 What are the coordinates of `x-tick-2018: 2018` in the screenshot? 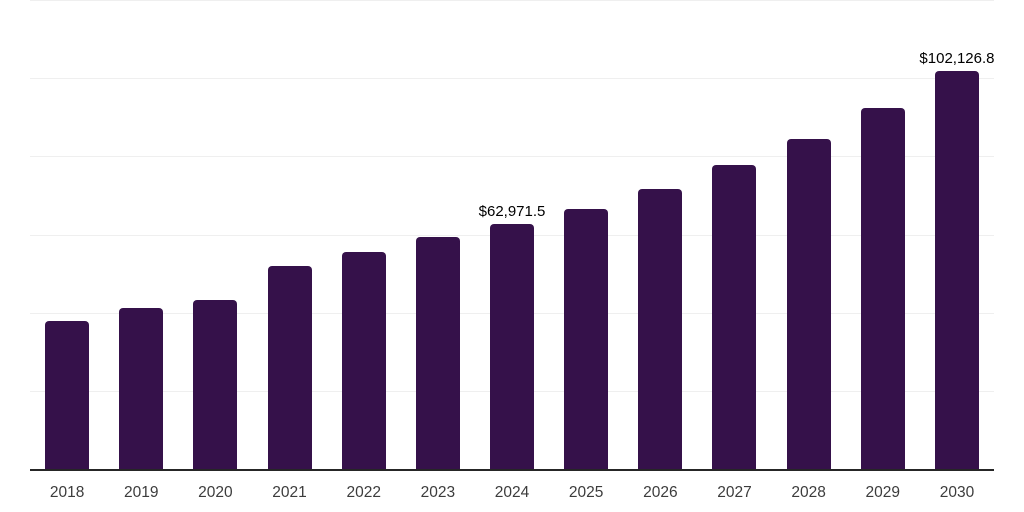 It's located at (67, 492).